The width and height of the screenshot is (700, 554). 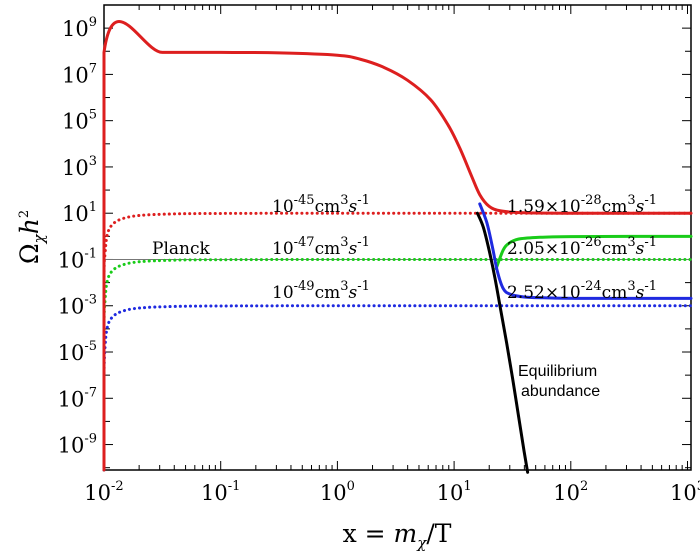 I want to click on solid-label-28-s: s, so click(x=640, y=207).